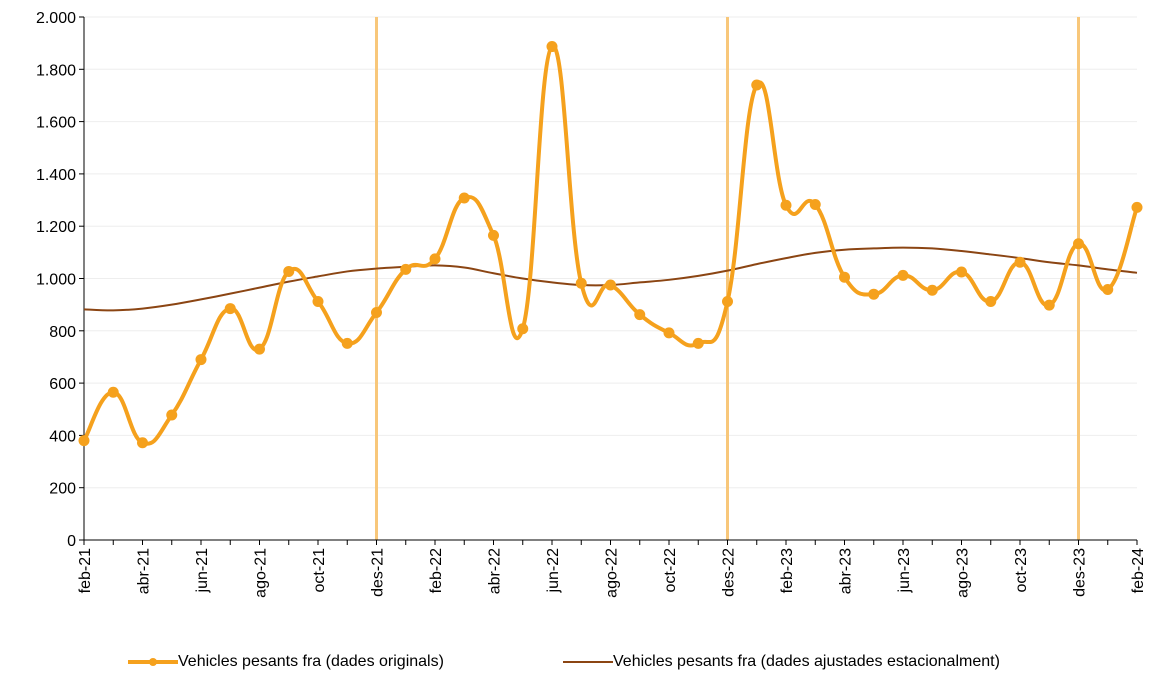  What do you see at coordinates (670, 570) in the screenshot?
I see `x-tick-label: oct-22` at bounding box center [670, 570].